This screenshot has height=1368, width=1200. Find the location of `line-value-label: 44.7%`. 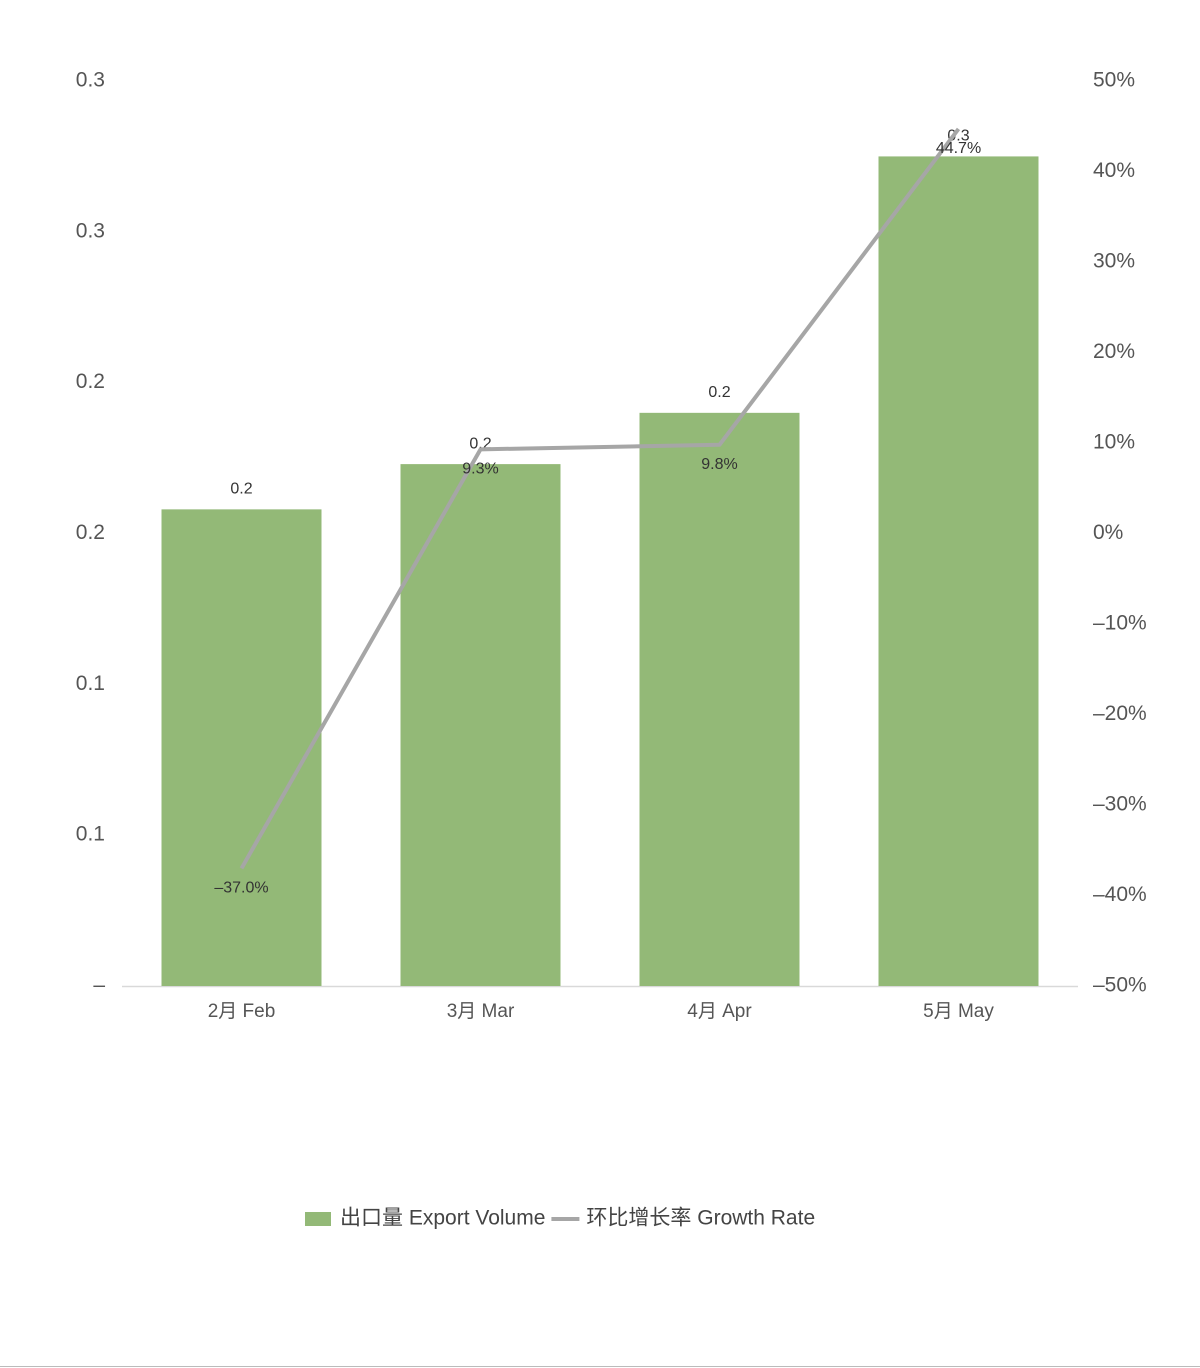

line-value-label: 44.7% is located at coordinates (958, 148).